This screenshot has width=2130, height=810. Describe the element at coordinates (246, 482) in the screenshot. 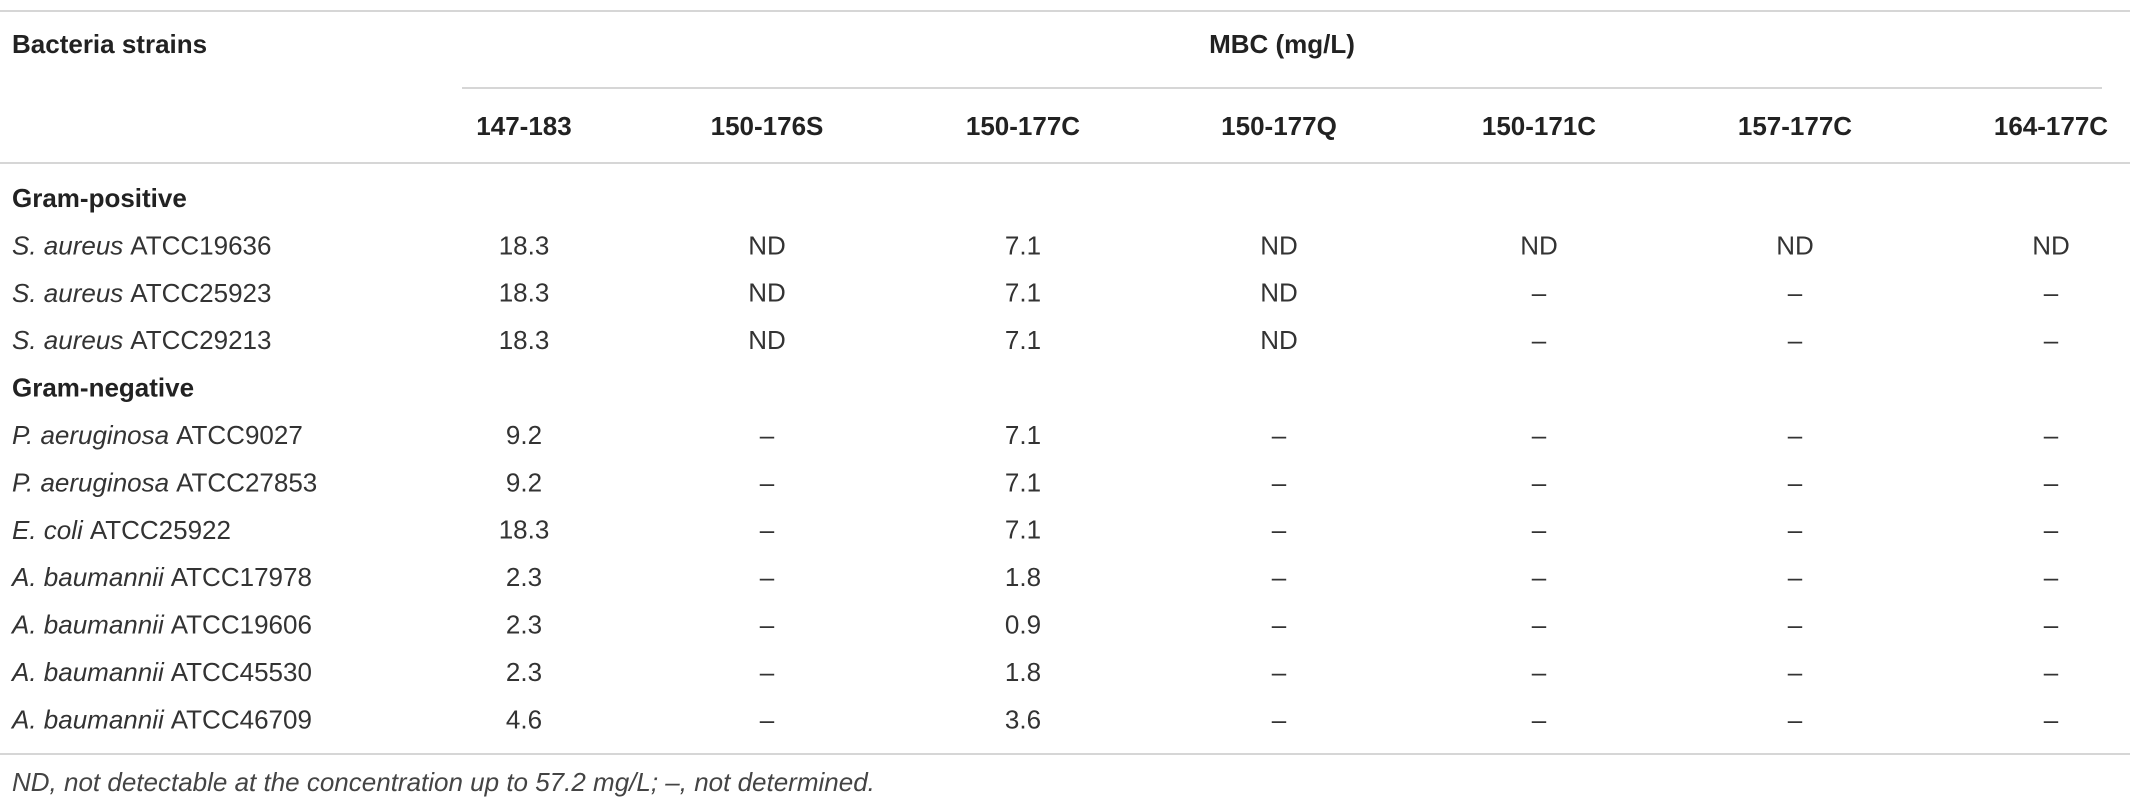

I see `strain: ATCC27853` at that location.